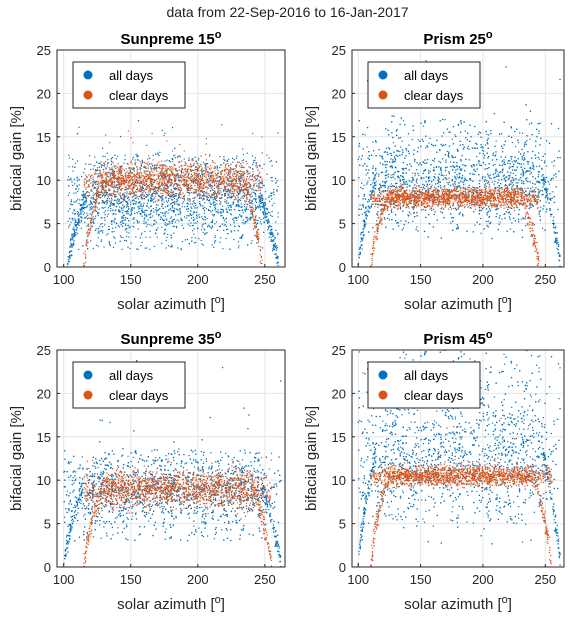  I want to click on y-tick-label: 5, so click(47, 224).